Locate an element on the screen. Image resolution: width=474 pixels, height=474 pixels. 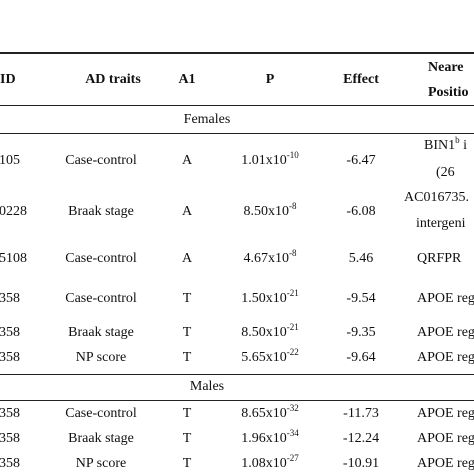
top-rule is located at coordinates (237, 53).